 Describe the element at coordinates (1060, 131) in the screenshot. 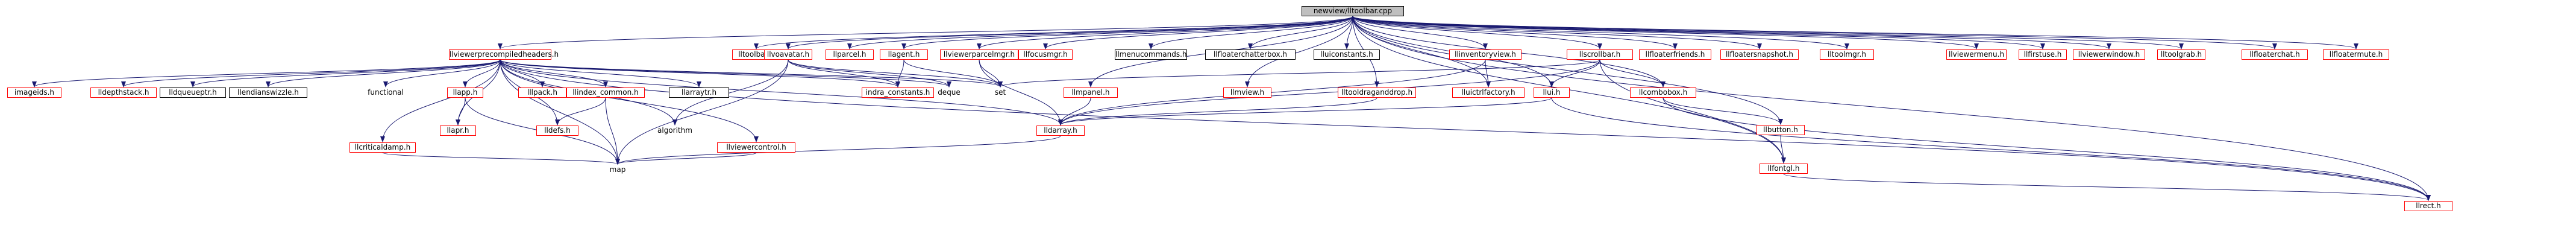

I see `node-darray: lldarray.h` at that location.